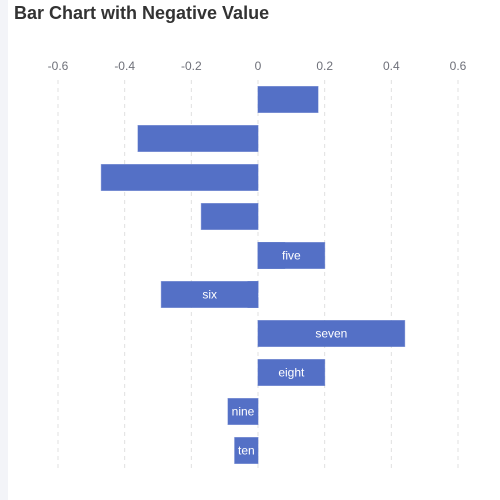 Image resolution: width=500 pixels, height=500 pixels. I want to click on x-tick-label: 0.4, so click(391, 66).